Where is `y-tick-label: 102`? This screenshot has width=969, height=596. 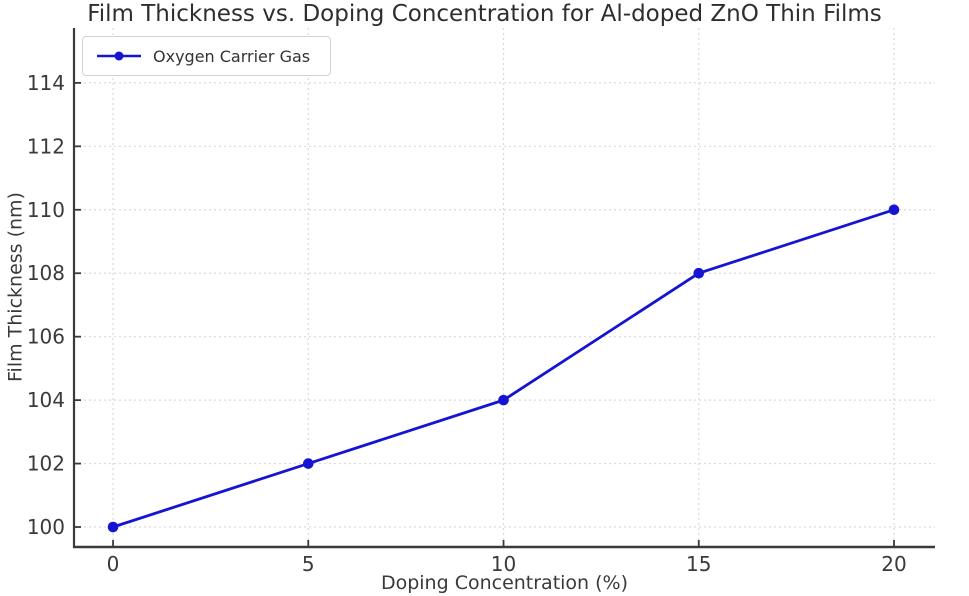
y-tick-label: 102 is located at coordinates (46, 464).